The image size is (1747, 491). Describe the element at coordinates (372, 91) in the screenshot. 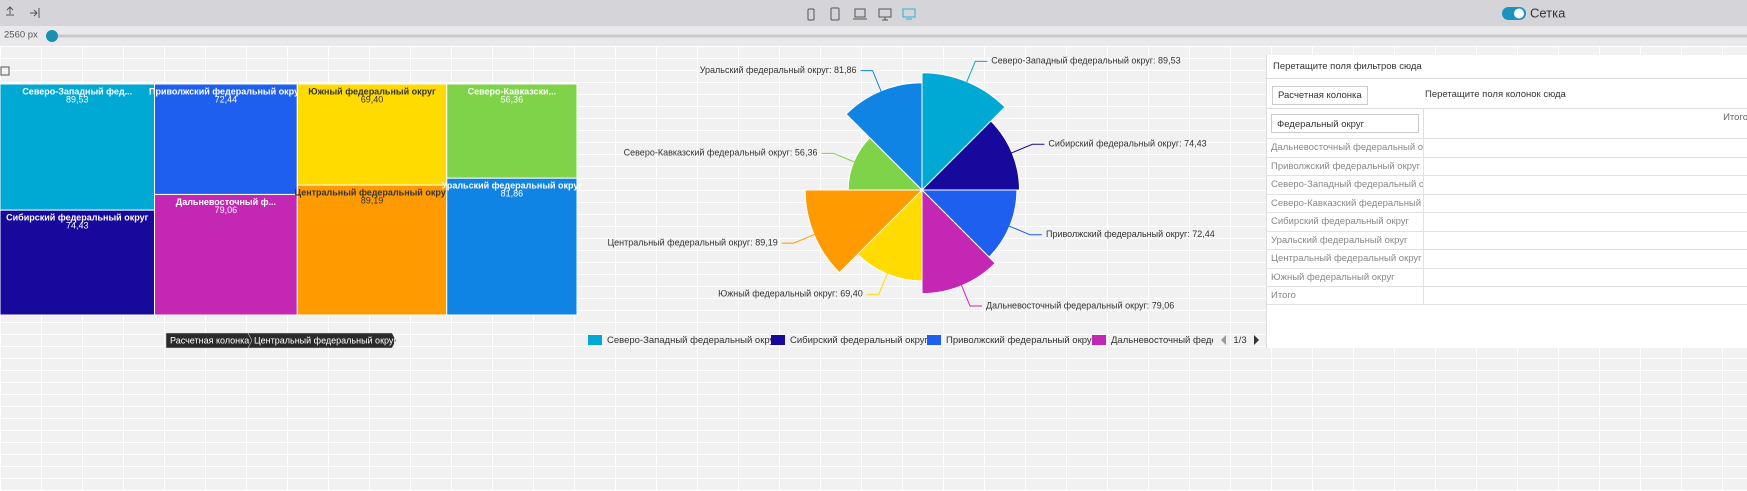

I see `treemap-label: Южный федеральный округ` at that location.